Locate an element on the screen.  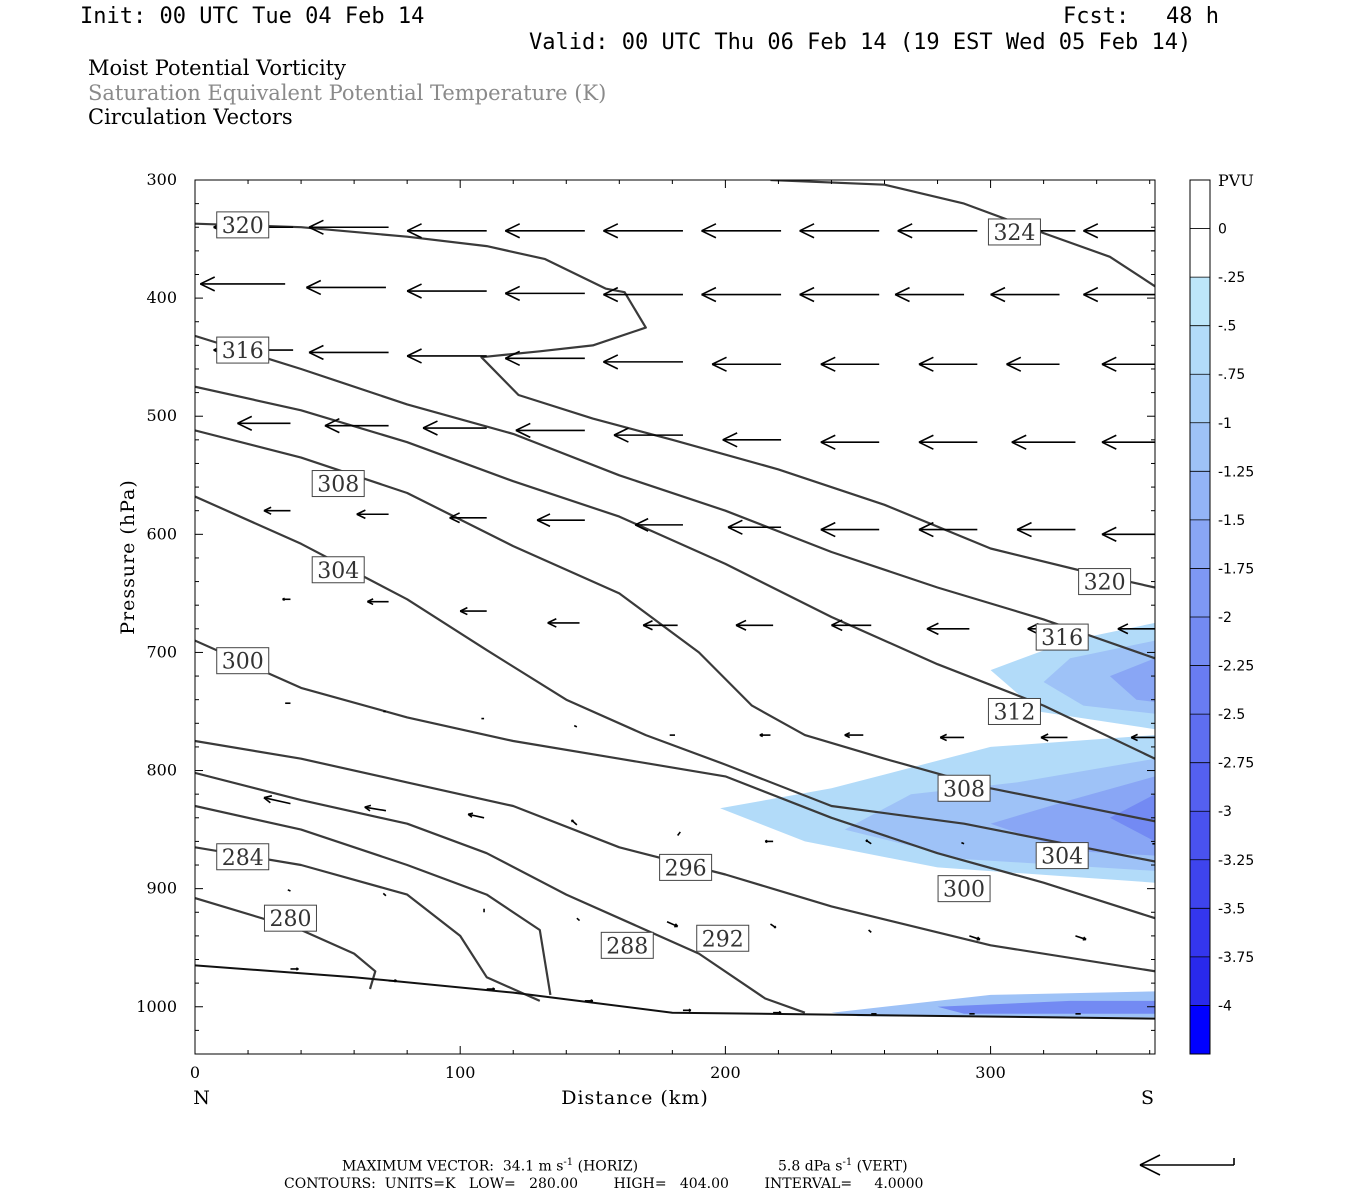
xtick-label-0: 0 is located at coordinates (195, 1072).